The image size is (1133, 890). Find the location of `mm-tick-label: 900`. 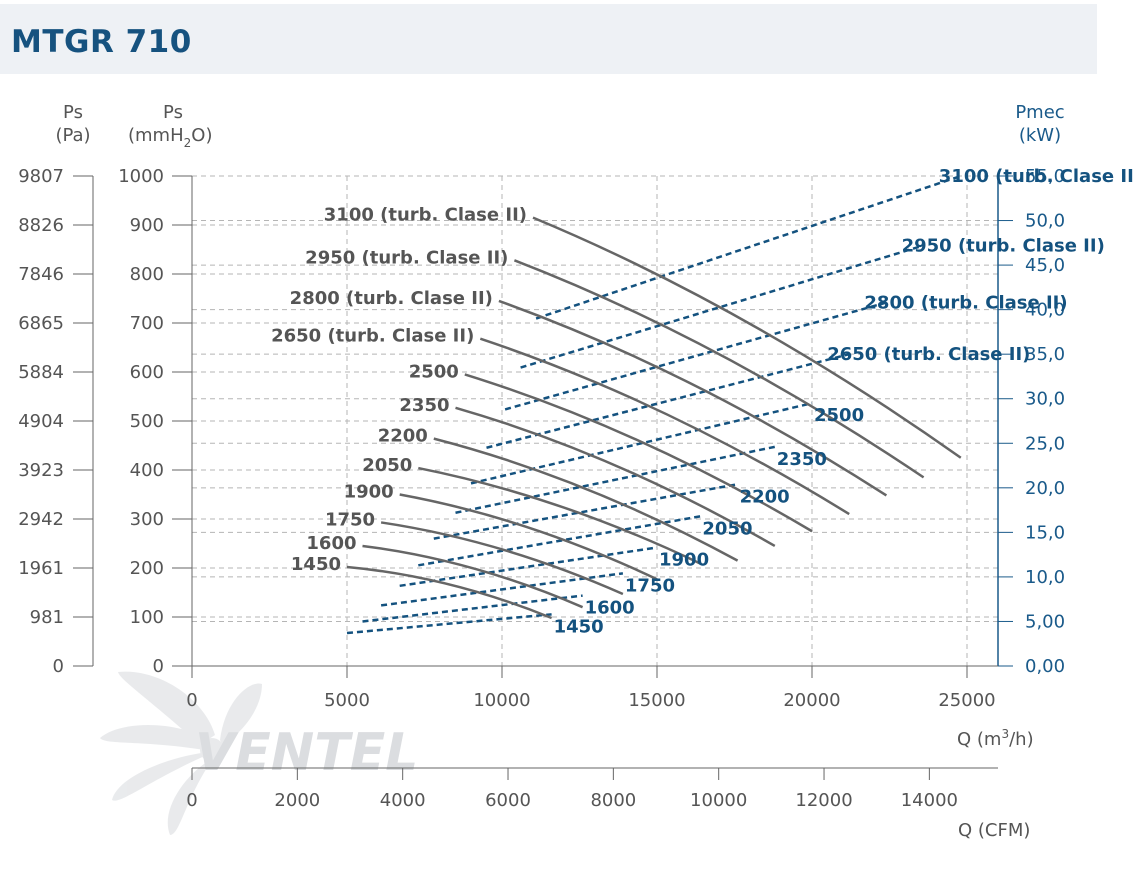

mm-tick-label: 900 is located at coordinates (147, 225).